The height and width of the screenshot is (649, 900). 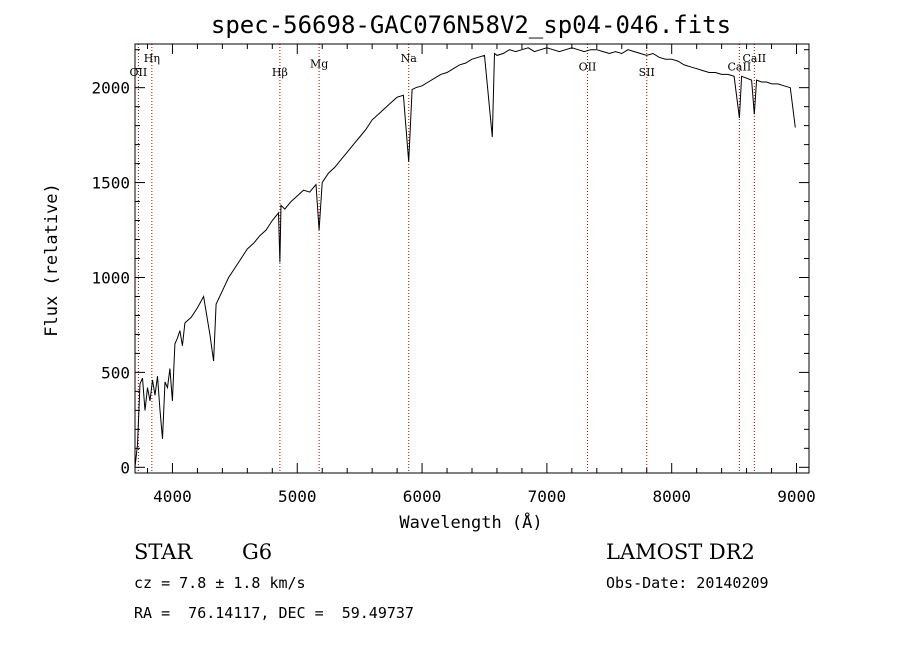 I want to click on object-subclass: G6, so click(x=257, y=552).